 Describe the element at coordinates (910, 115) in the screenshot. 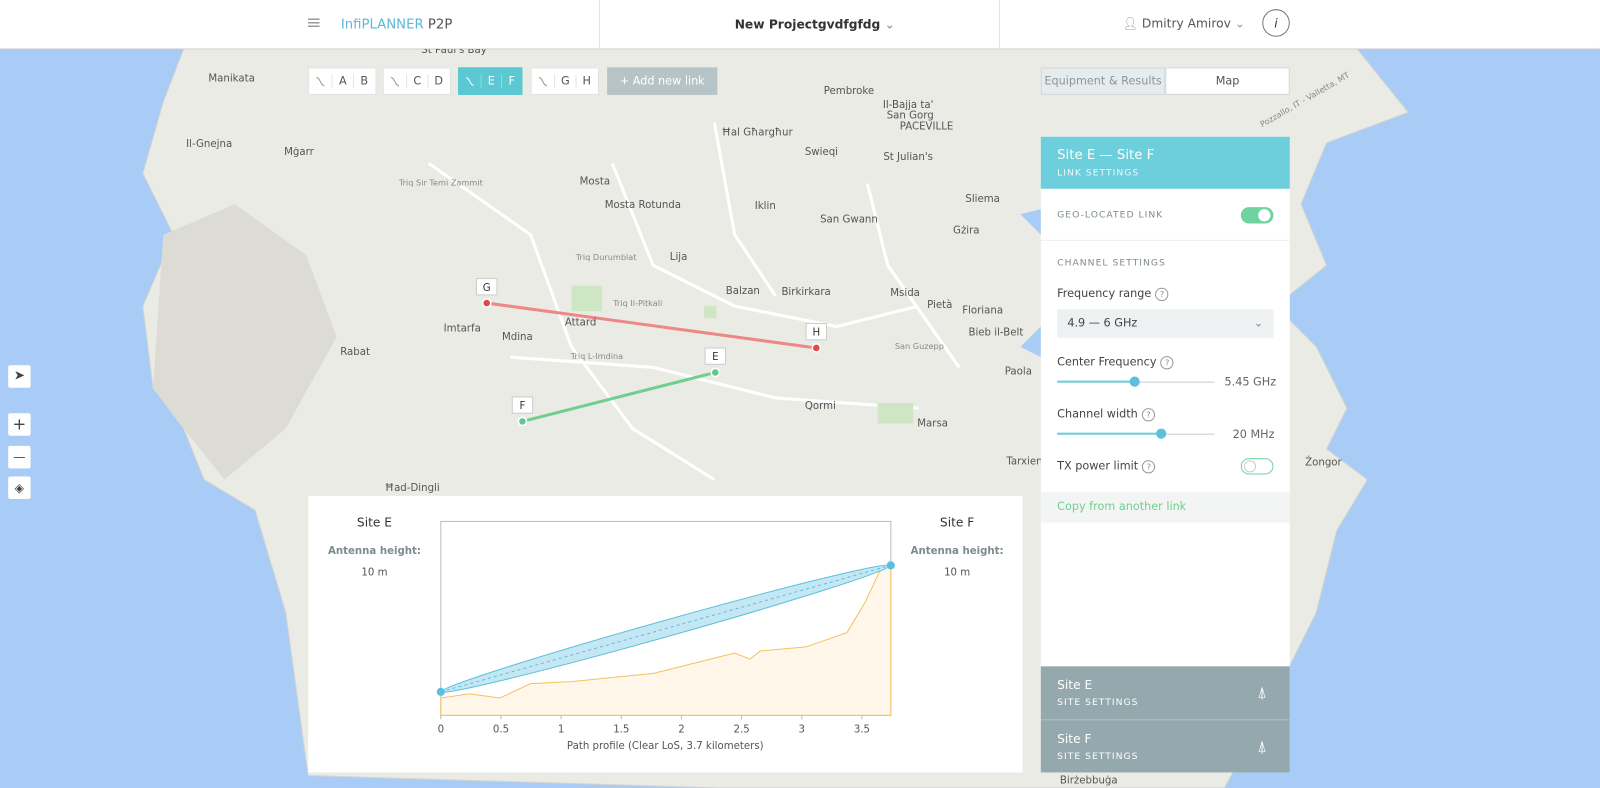

I see `place-label: San Gorg` at that location.